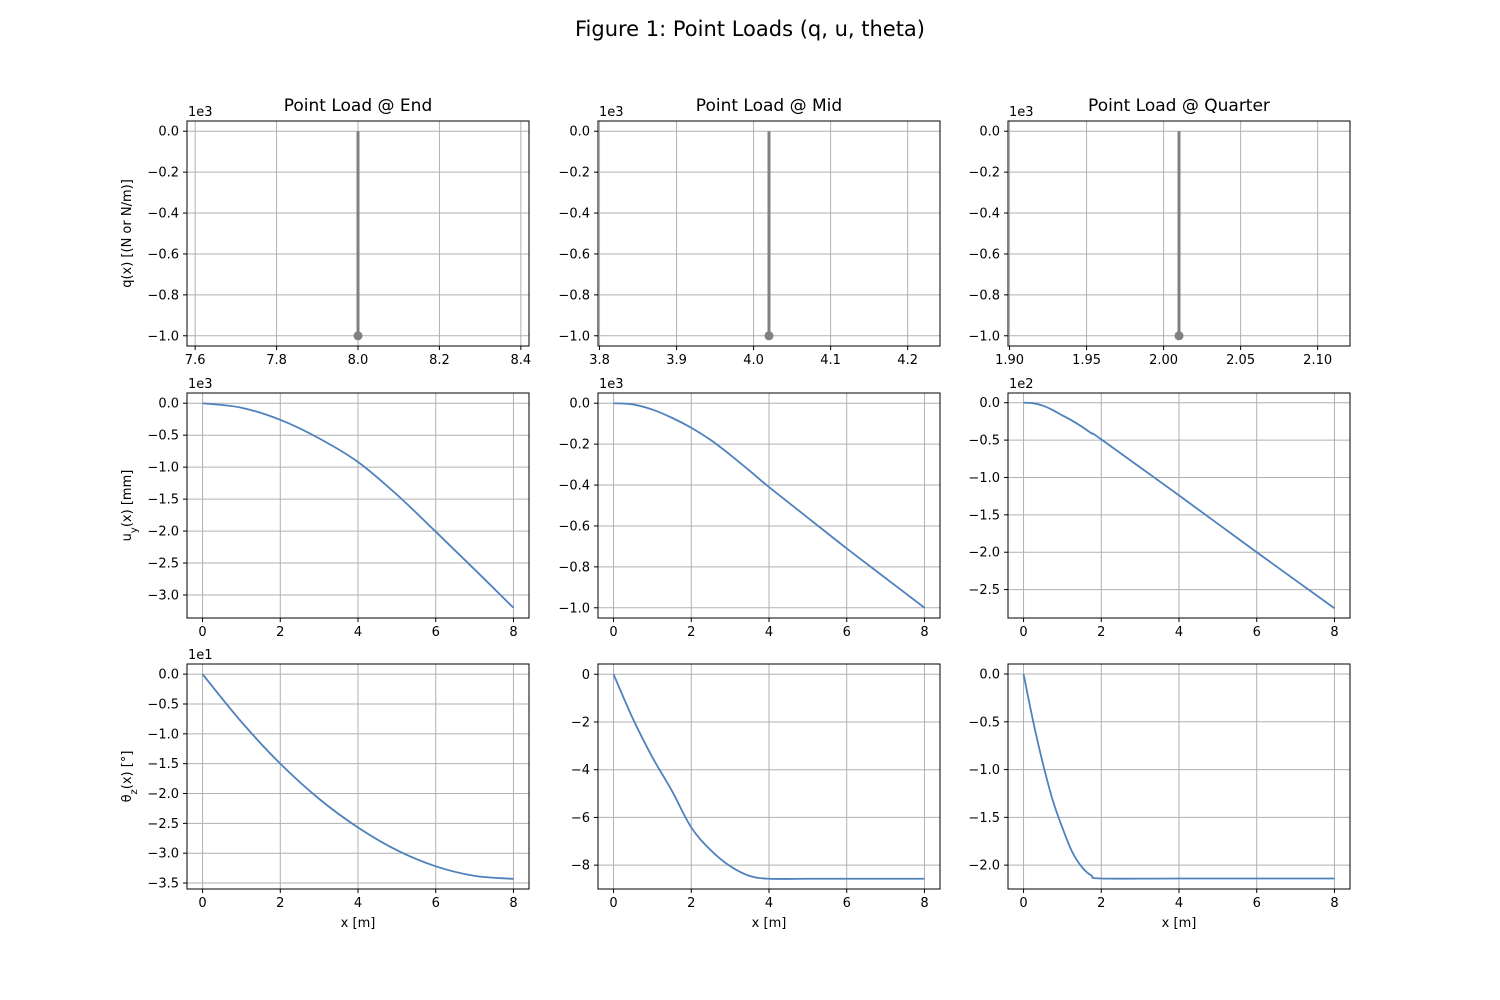 Image resolution: width=1500 pixels, height=1000 pixels. I want to click on subplot-title: Point Load @ End, so click(358, 106).